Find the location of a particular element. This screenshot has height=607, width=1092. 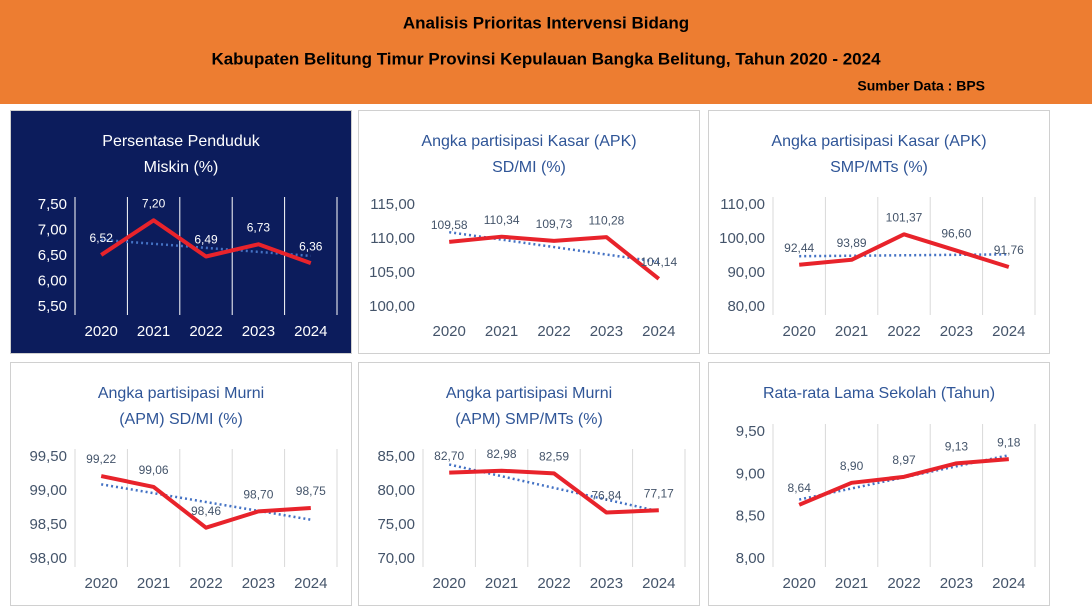

header-source: Sumber Data : BPS is located at coordinates (921, 86).